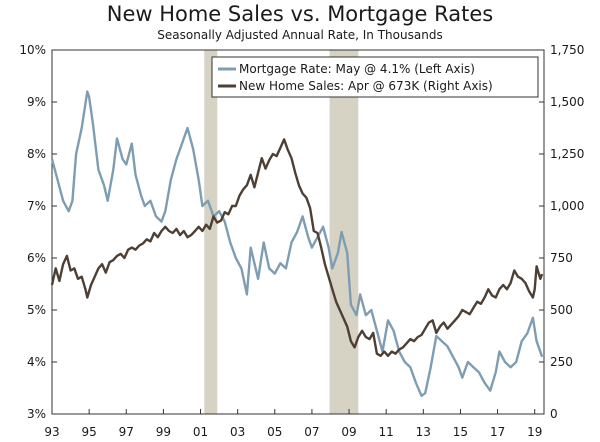  I want to click on x-axis-tick-label: 01, so click(200, 432).